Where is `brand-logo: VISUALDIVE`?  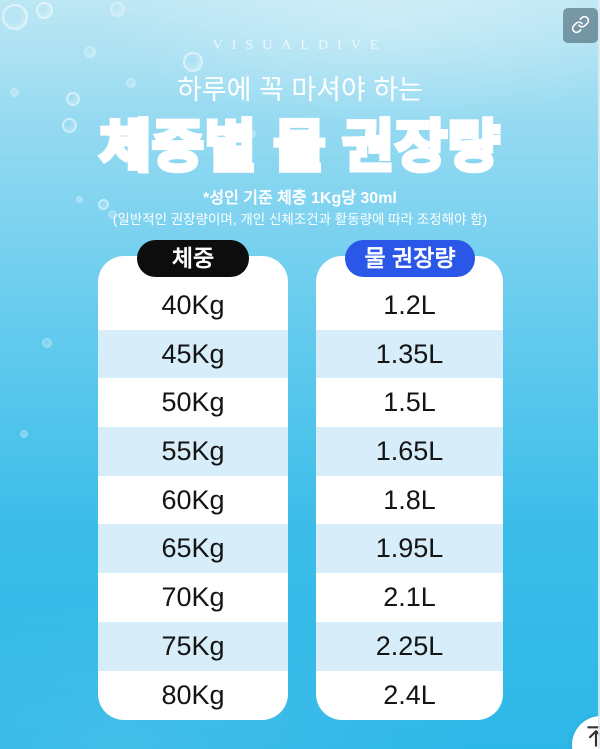 brand-logo: VISUALDIVE is located at coordinates (300, 45).